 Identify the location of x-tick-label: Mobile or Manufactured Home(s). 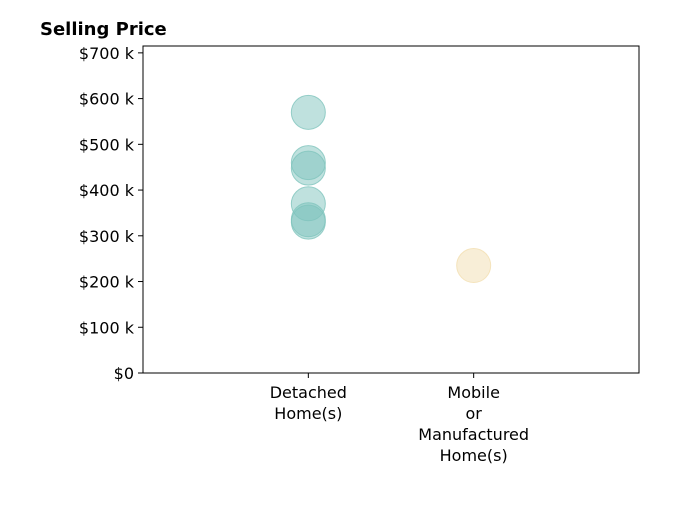
(473, 424).